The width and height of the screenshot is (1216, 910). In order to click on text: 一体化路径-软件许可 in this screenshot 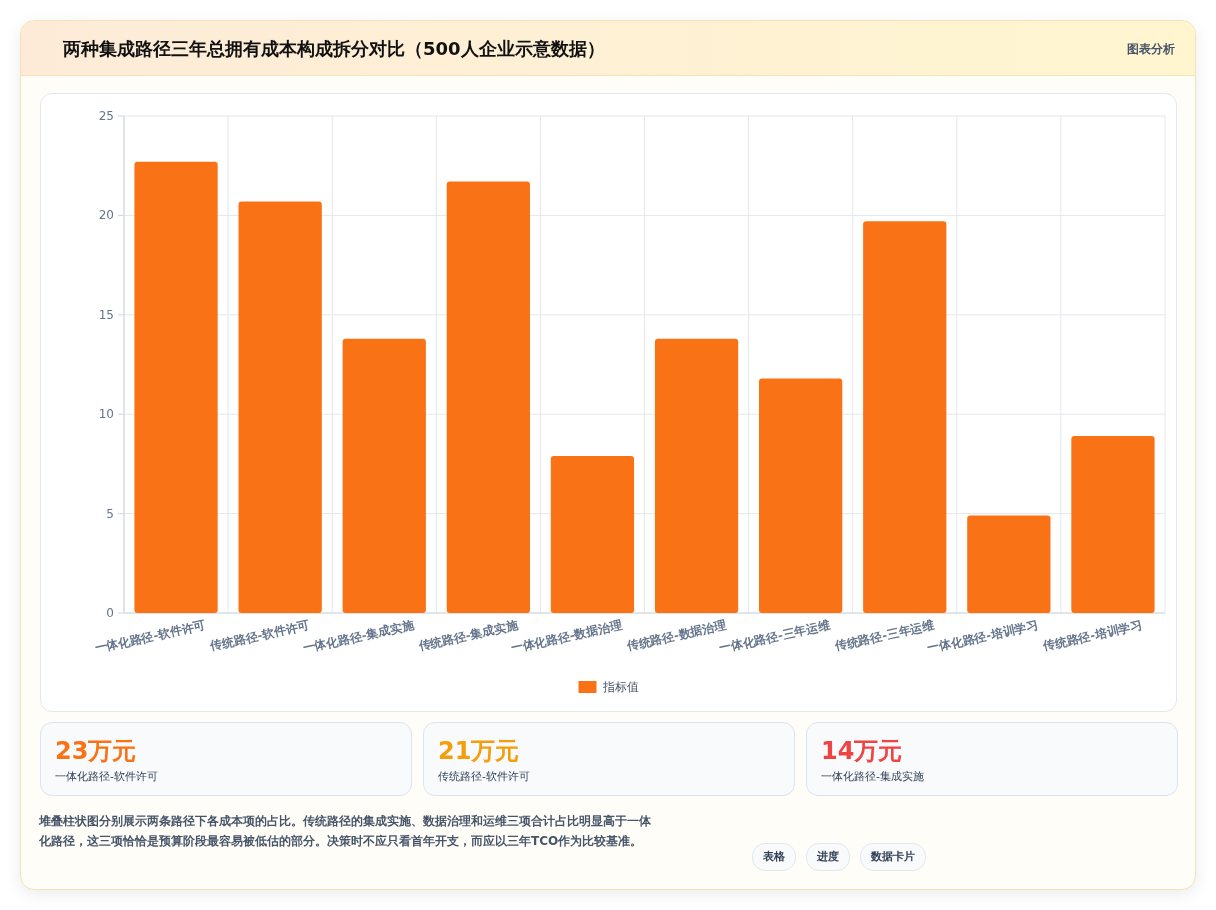, I will do `click(106, 776)`.